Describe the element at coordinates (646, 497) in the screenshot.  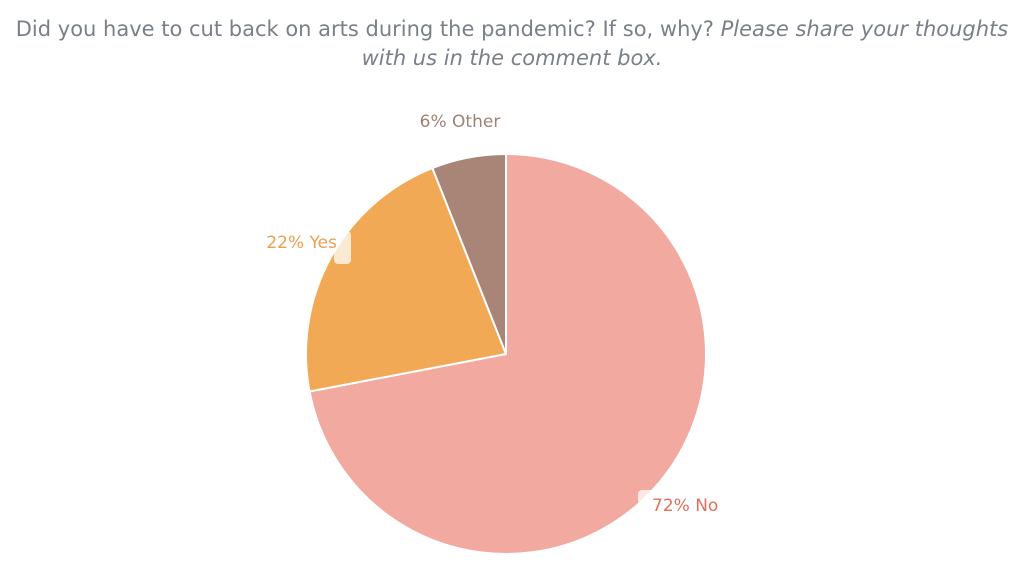
I see `label-background-no` at that location.